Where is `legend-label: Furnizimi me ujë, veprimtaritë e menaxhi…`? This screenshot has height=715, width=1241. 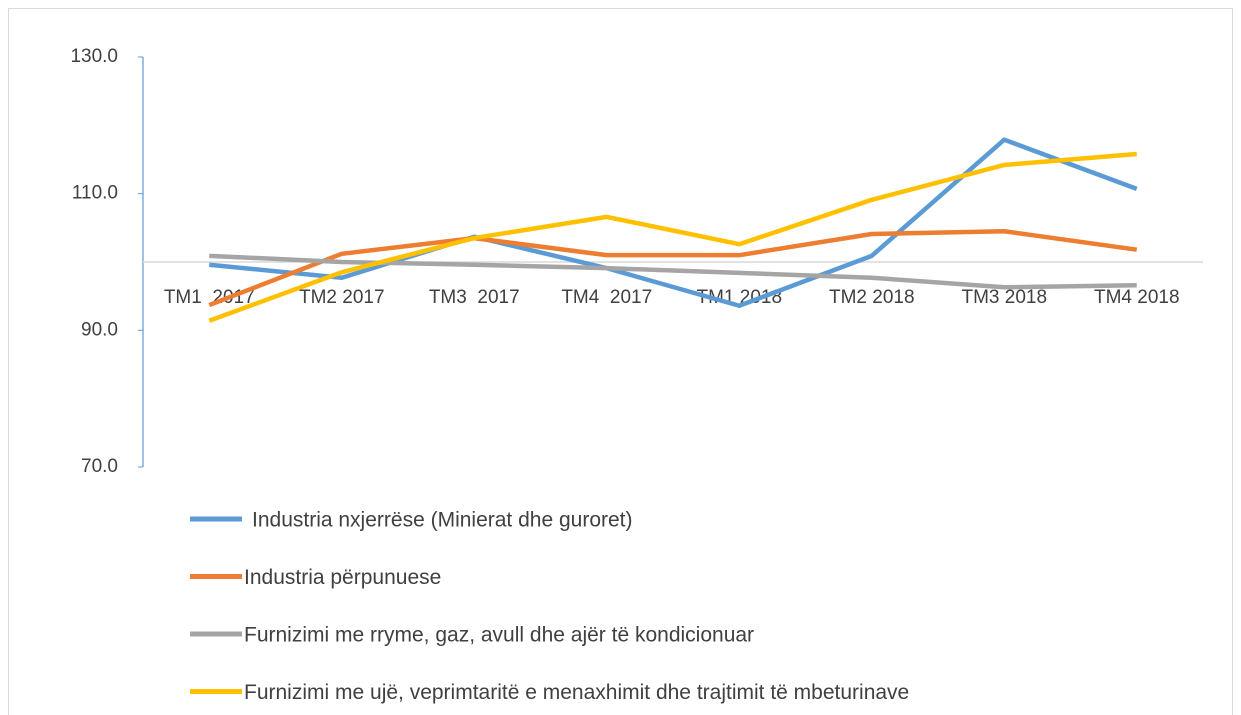
legend-label: Furnizimi me ujë, veprimtaritë e menaxhi… is located at coordinates (576, 692).